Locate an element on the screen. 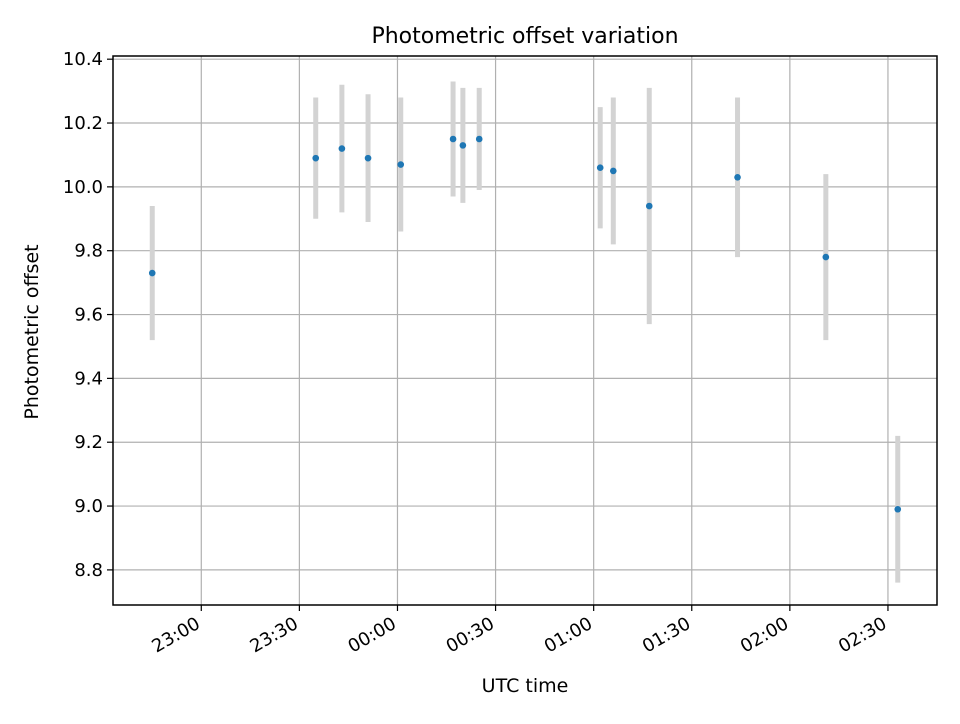 The width and height of the screenshot is (960, 724). x-tick-label: 02:30 is located at coordinates (862, 635).